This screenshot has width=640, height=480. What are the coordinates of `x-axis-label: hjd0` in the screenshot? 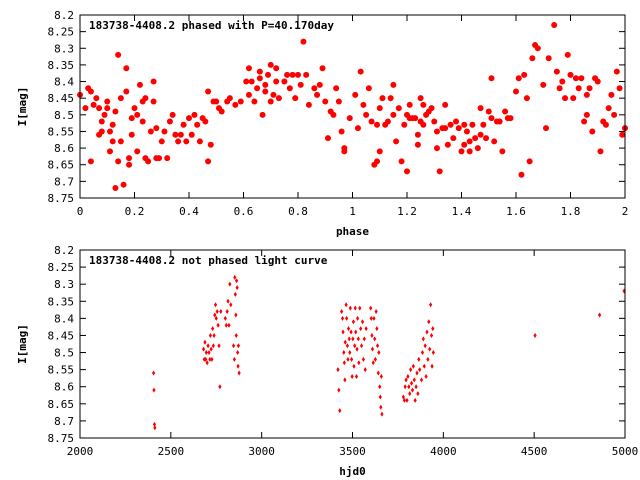 It's located at (352, 471).